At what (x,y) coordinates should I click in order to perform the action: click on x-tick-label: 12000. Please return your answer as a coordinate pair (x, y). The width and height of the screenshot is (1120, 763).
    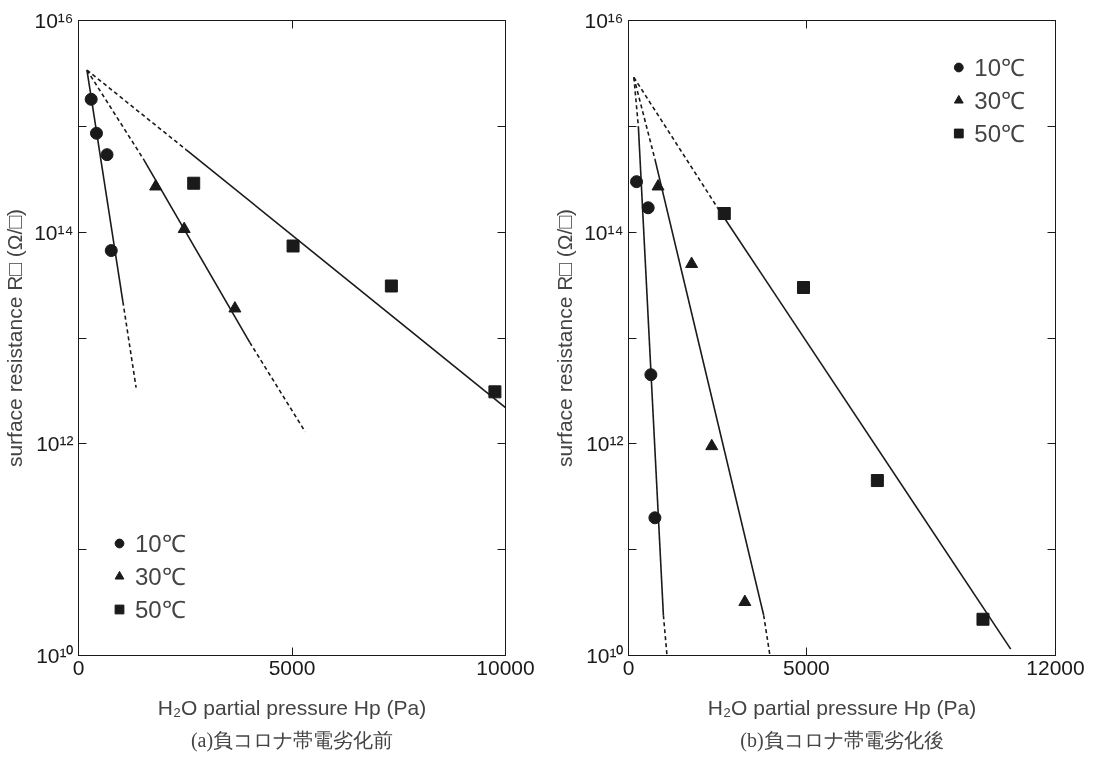
    Looking at the image, I should click on (1055, 667).